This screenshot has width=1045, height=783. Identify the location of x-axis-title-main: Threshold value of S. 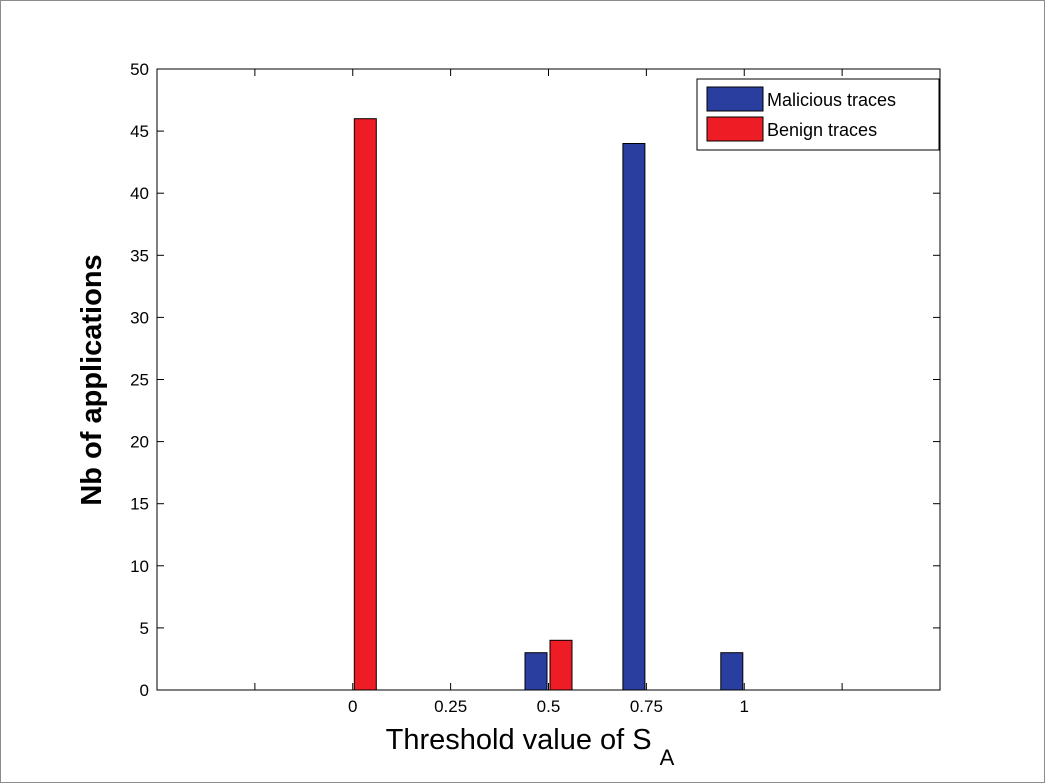
(519, 740).